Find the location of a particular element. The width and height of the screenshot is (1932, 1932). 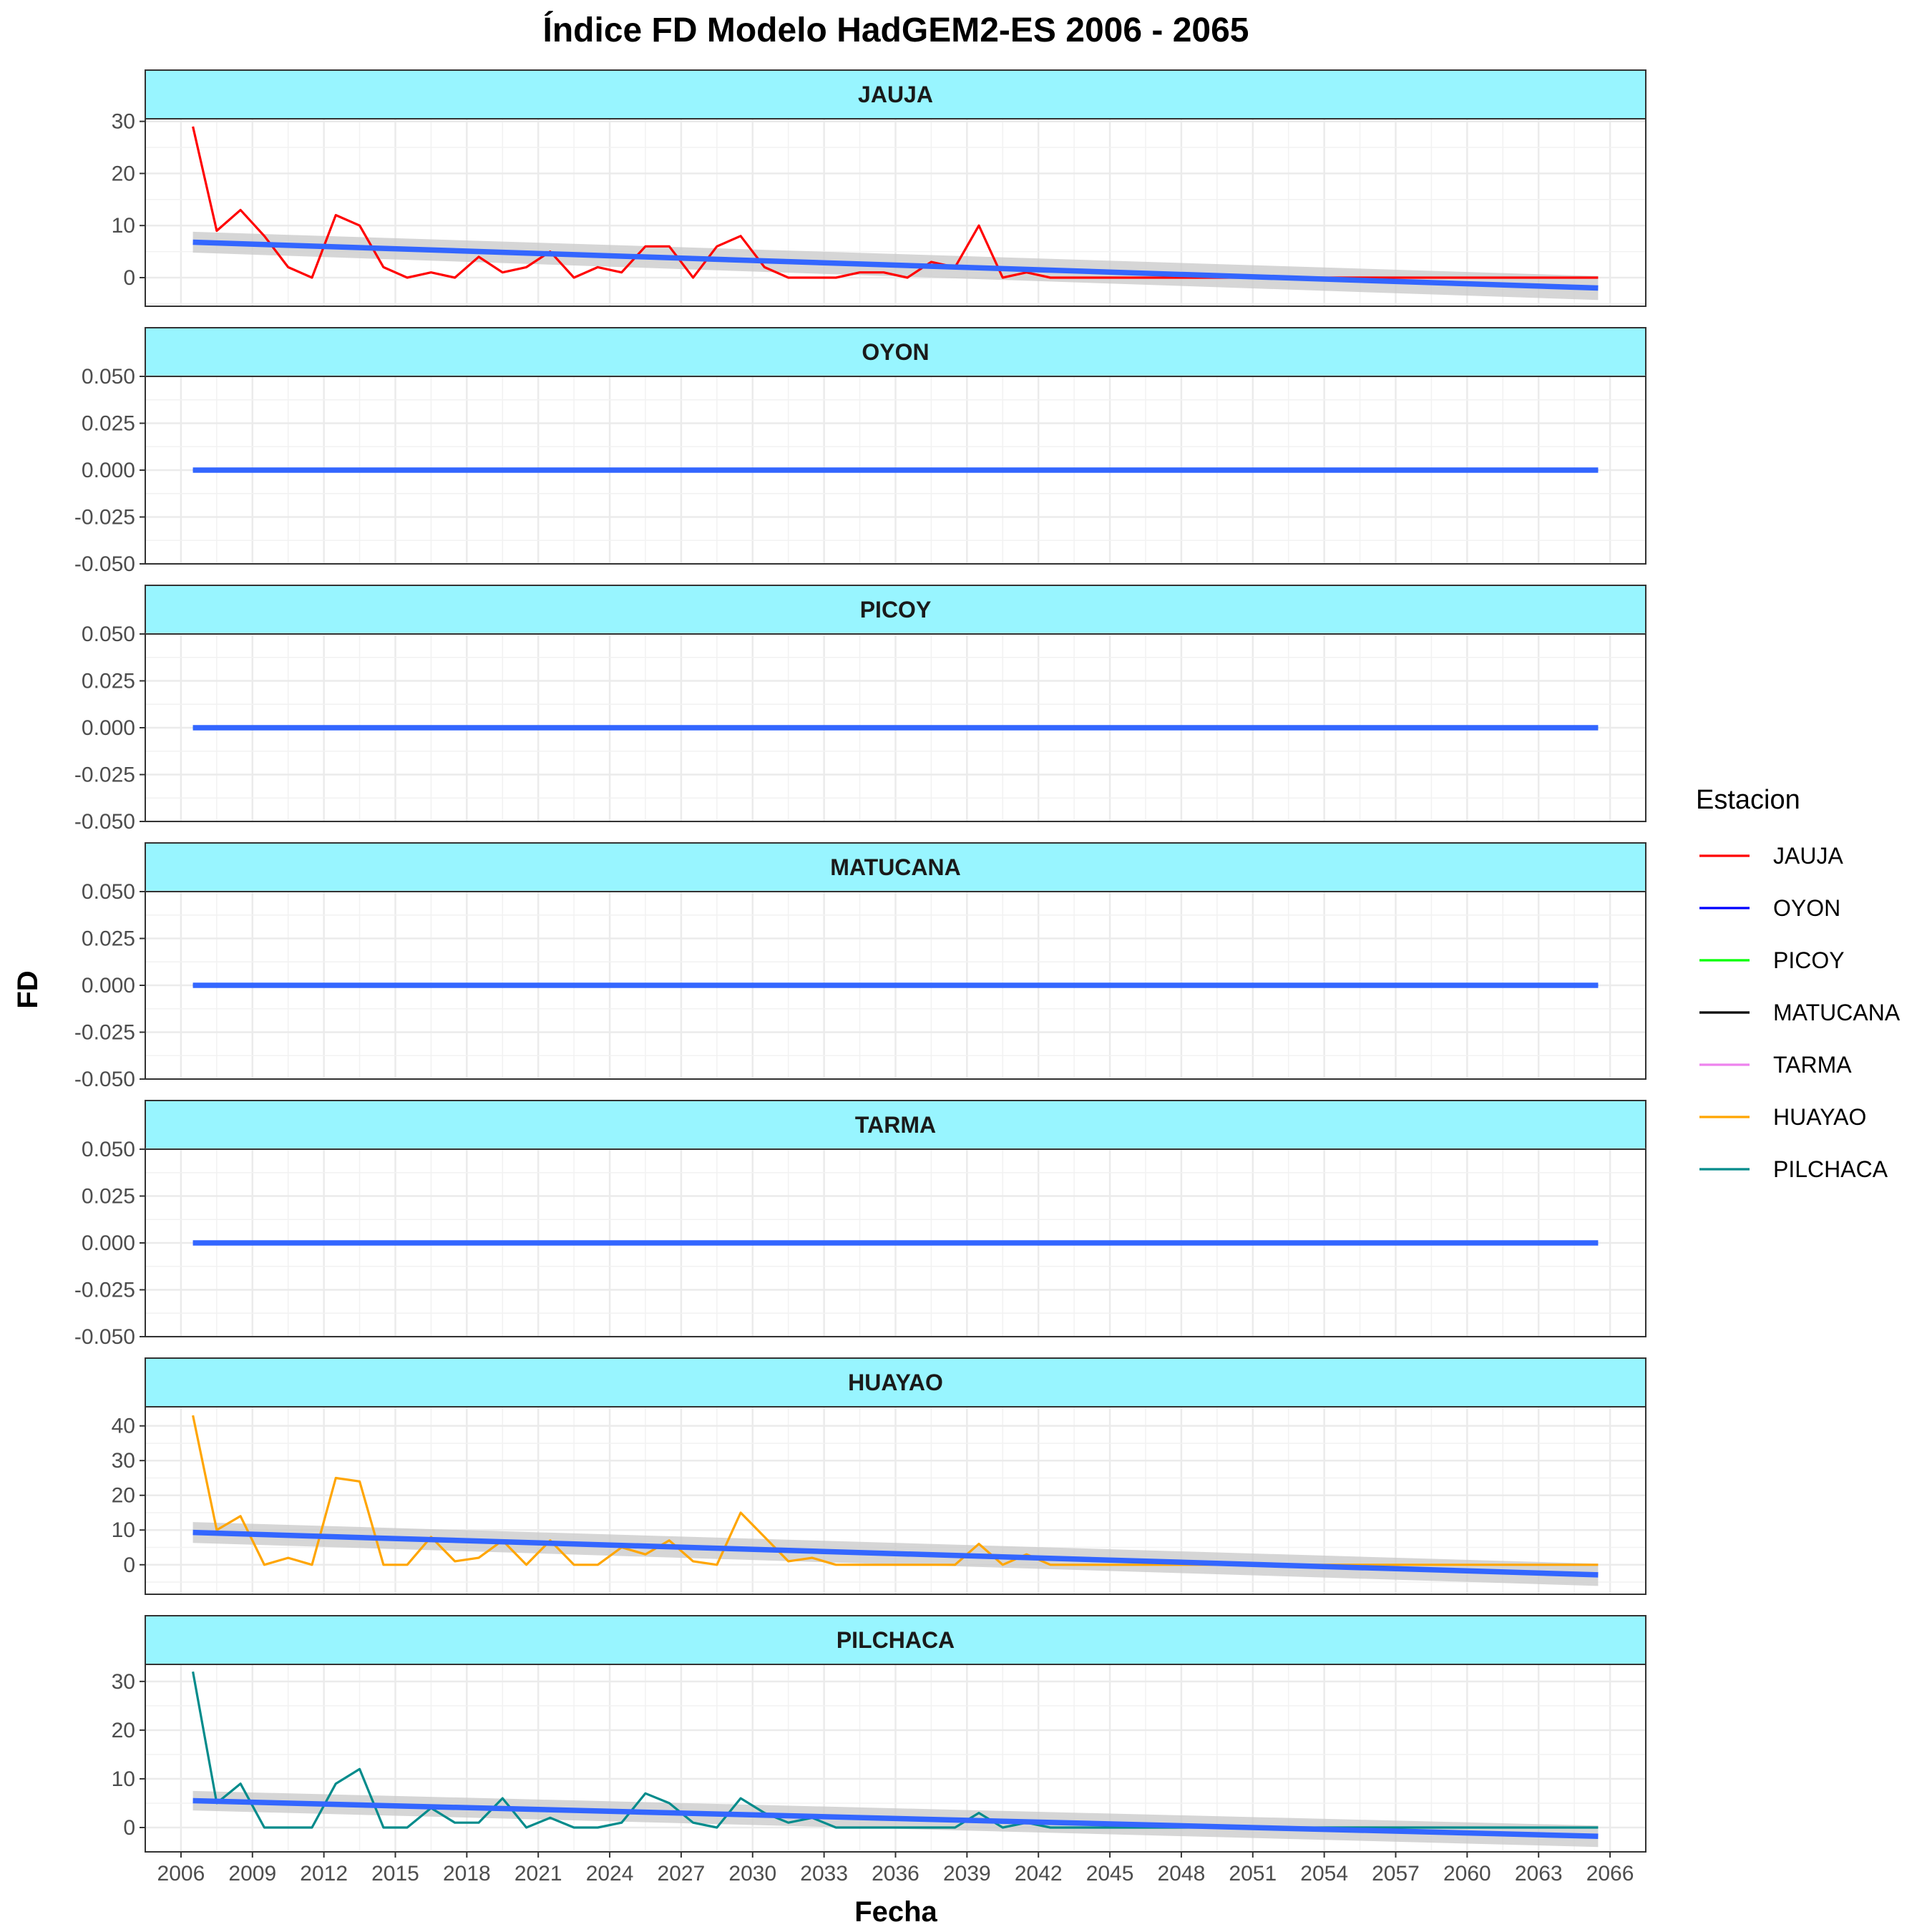

legend-item-tarma: TARMA is located at coordinates (1775, 1065).